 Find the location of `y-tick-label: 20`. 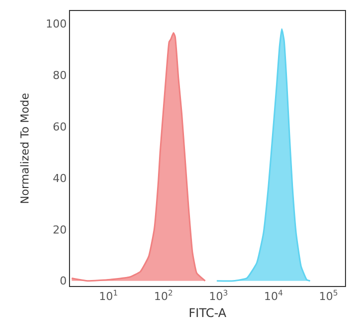

y-tick-label: 20 is located at coordinates (59, 229).